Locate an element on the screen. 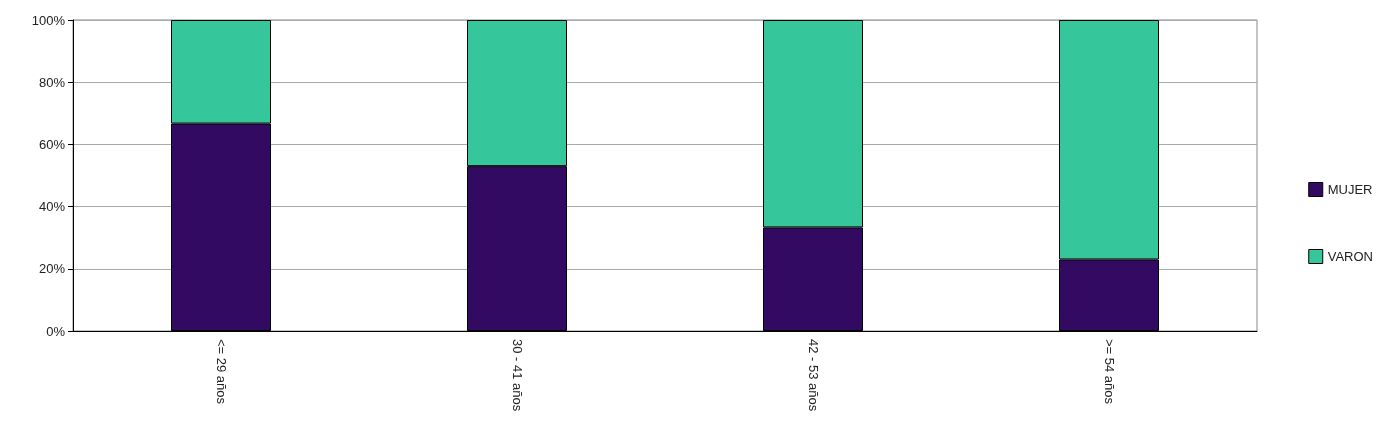 Image resolution: width=1396 pixels, height=446 pixels. legend-label: MUJER is located at coordinates (1350, 189).